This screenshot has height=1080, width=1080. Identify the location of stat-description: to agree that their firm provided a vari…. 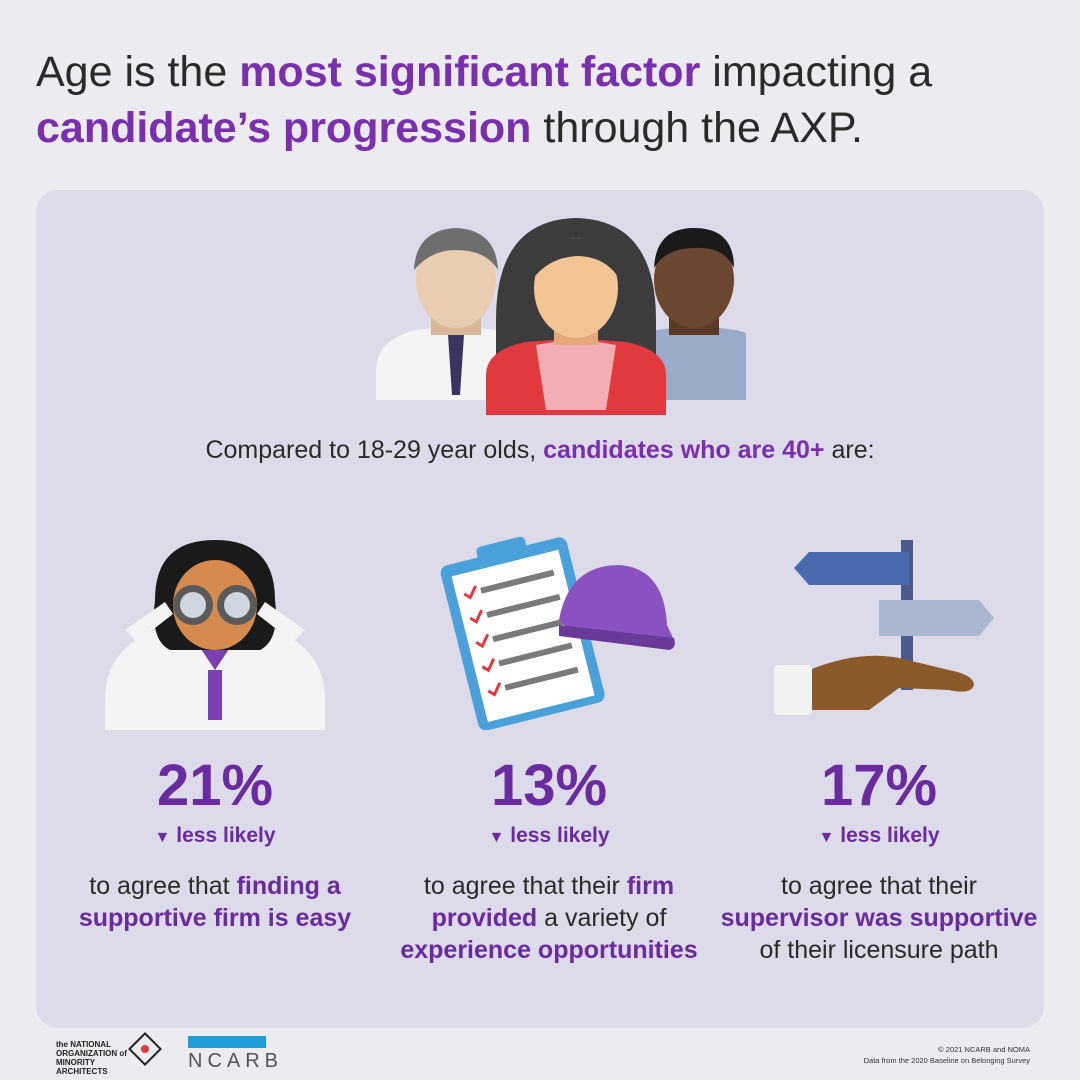
(549, 918).